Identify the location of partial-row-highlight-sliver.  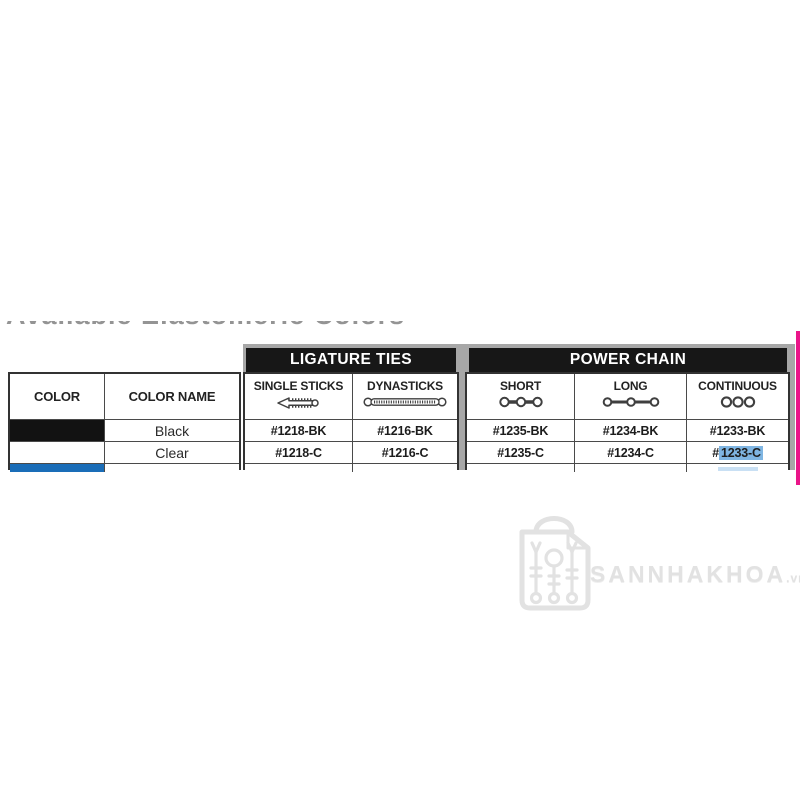
(737, 469).